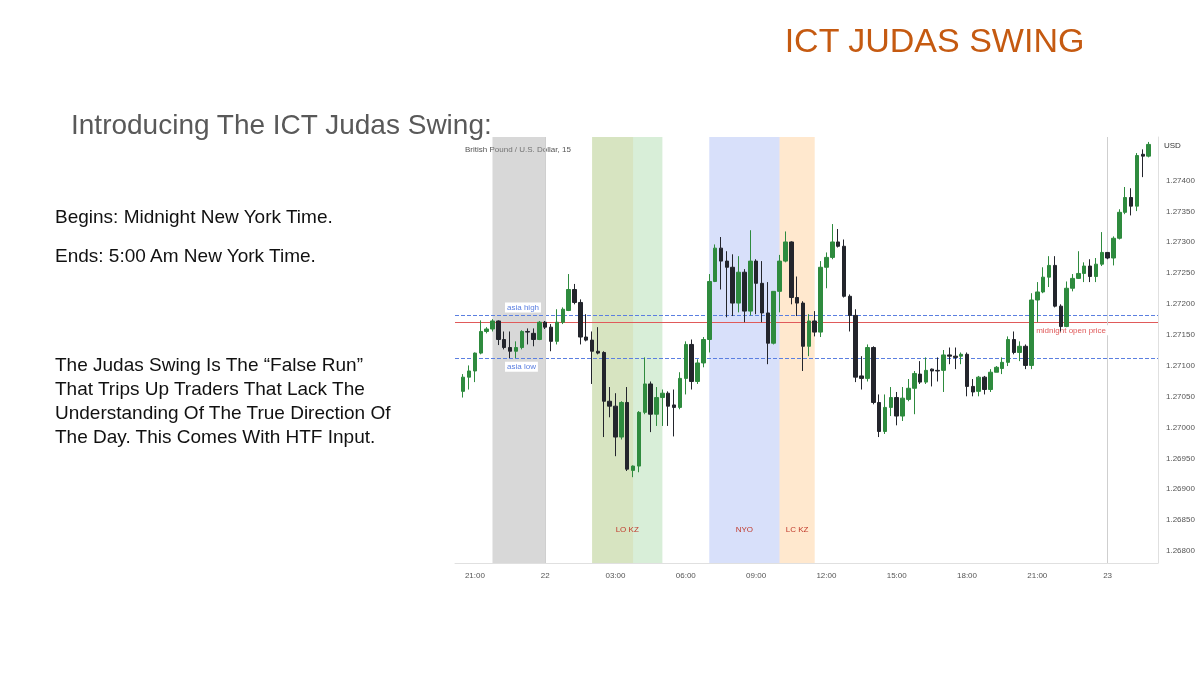 This screenshot has height=675, width=1200. Describe the element at coordinates (967, 575) in the screenshot. I see `x-tick-label: 18:00` at that location.